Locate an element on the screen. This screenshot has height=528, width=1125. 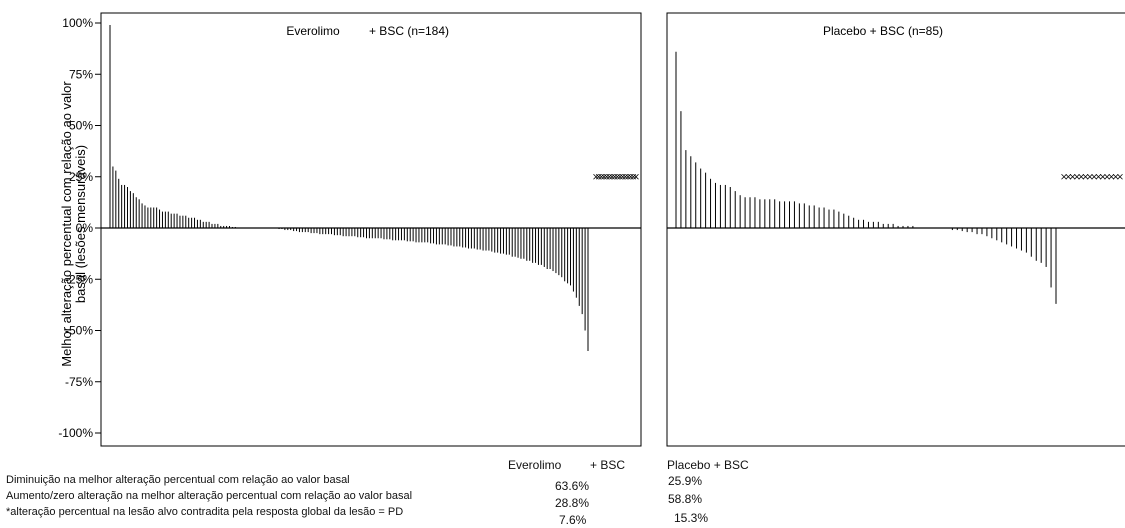
y-tick-label: 75% is located at coordinates (81, 74).